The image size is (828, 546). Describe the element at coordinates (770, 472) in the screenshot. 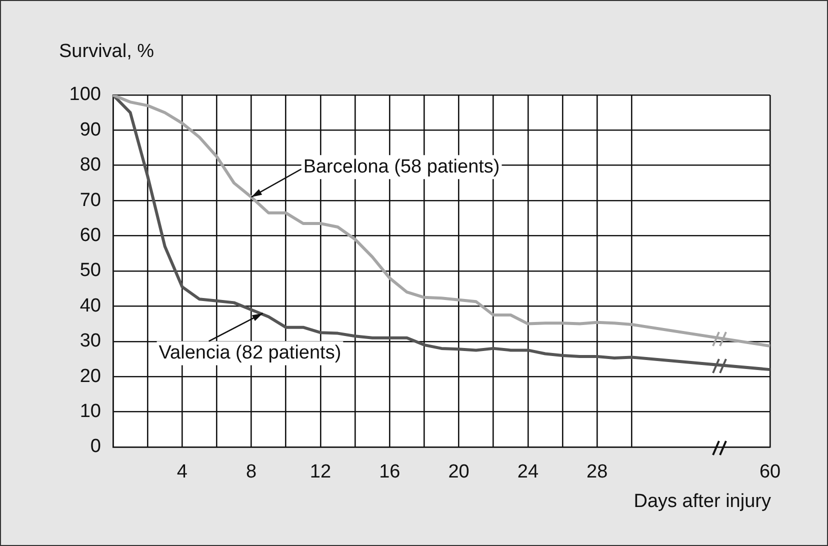

I see `x-tick-label: 60` at that location.